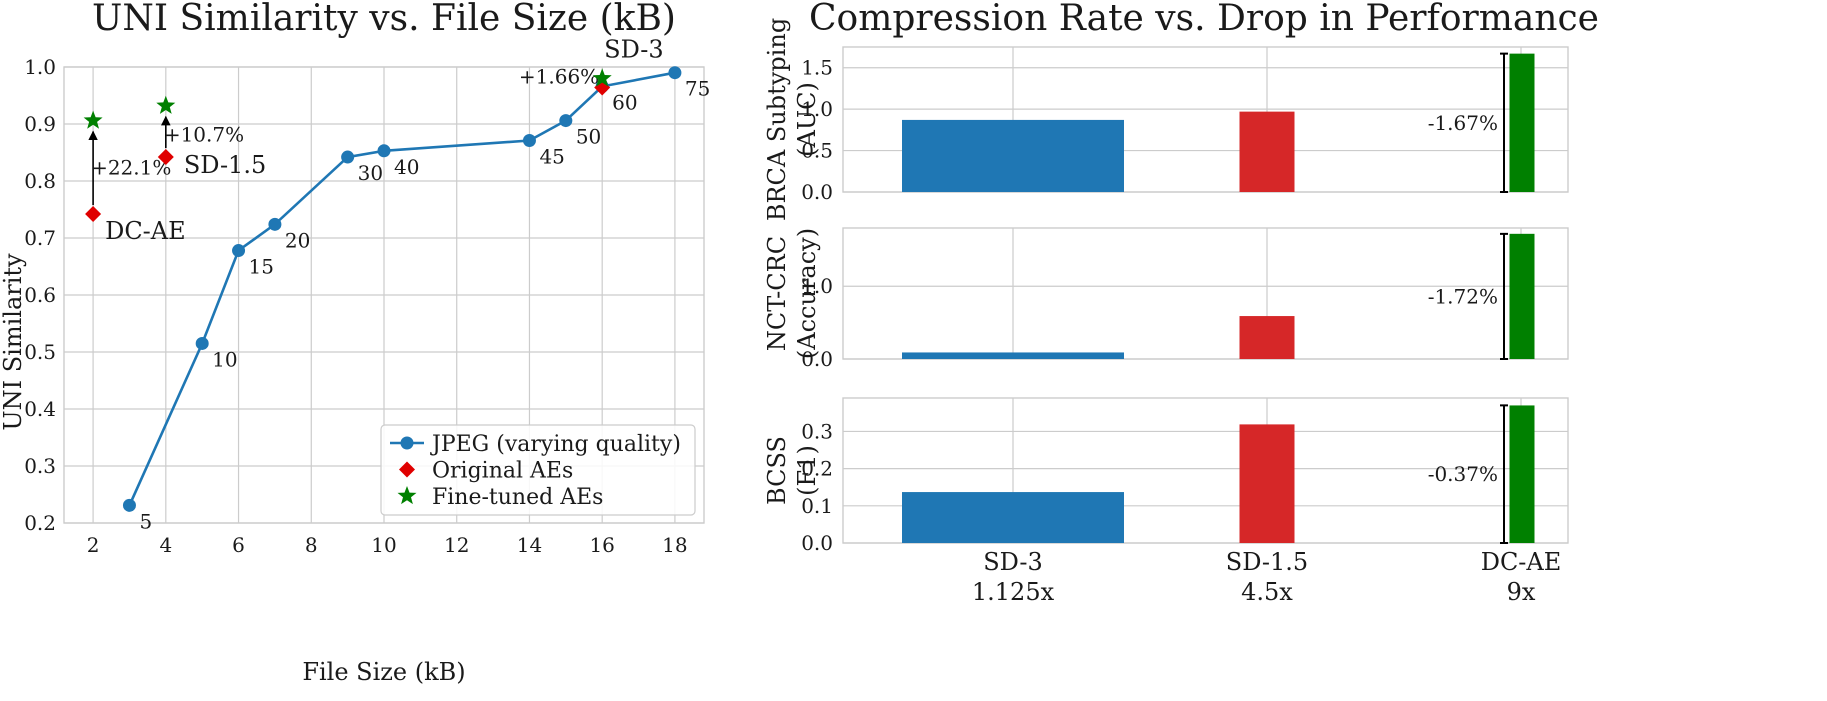  What do you see at coordinates (551, 157) in the screenshot?
I see `jpeg-quality-label: 45` at bounding box center [551, 157].